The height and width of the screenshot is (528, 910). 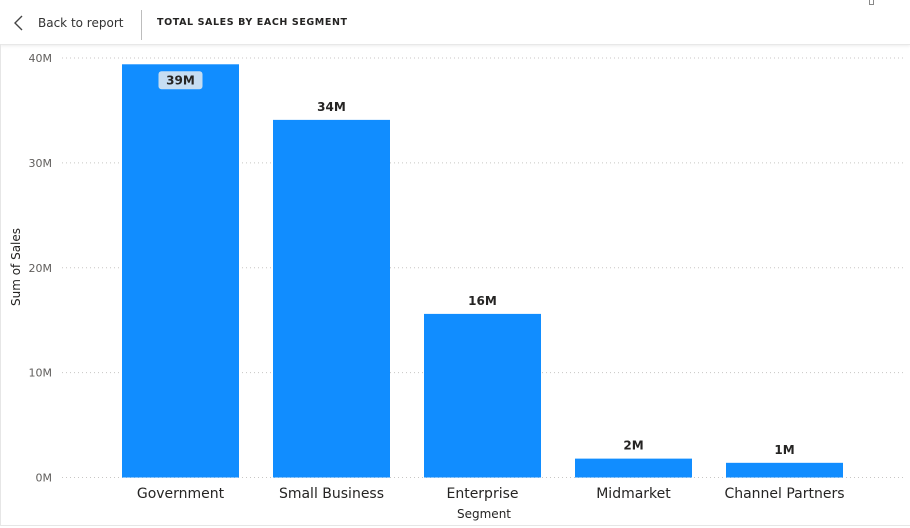 I want to click on data-label: 39M, so click(x=180, y=80).